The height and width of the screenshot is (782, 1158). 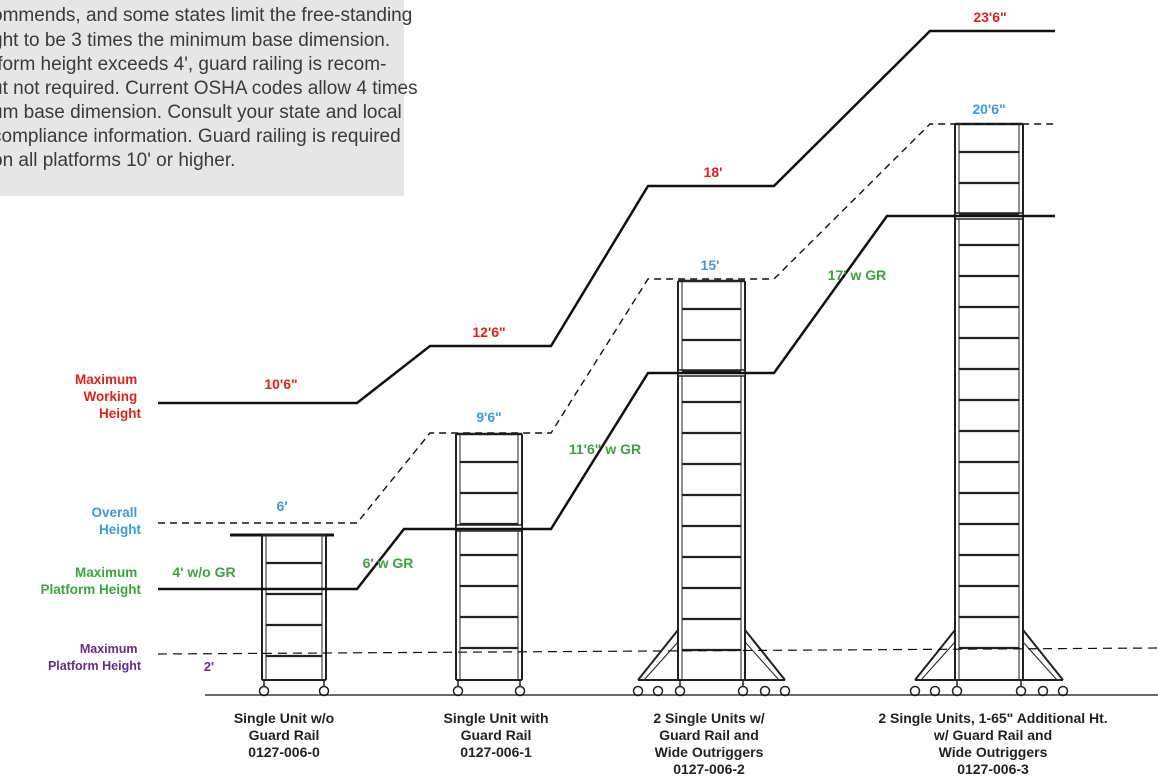 I want to click on caption-line: w/ Guard Rail and, so click(x=993, y=735).